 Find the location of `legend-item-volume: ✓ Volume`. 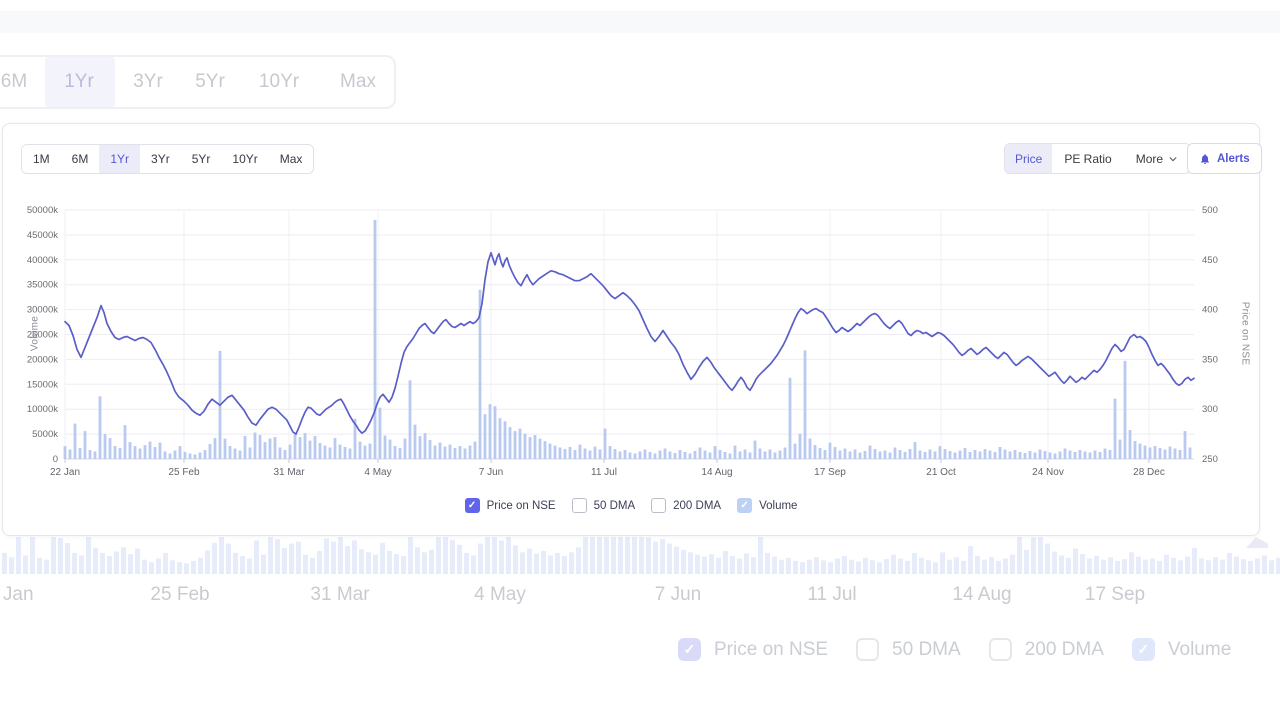

legend-item-volume: ✓ Volume is located at coordinates (767, 505).